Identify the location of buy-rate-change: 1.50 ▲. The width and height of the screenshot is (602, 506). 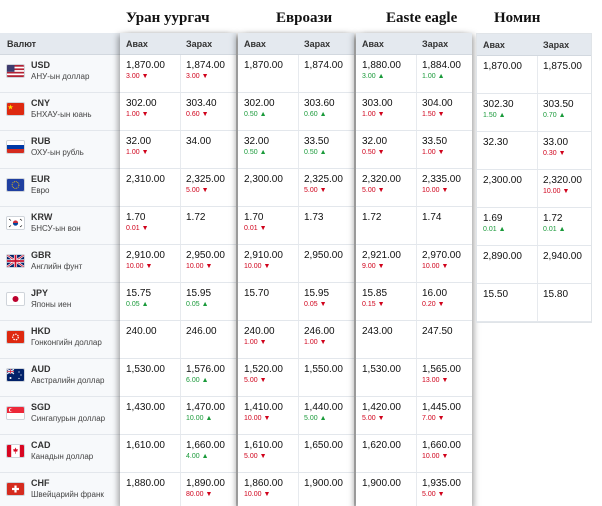
(512, 115).